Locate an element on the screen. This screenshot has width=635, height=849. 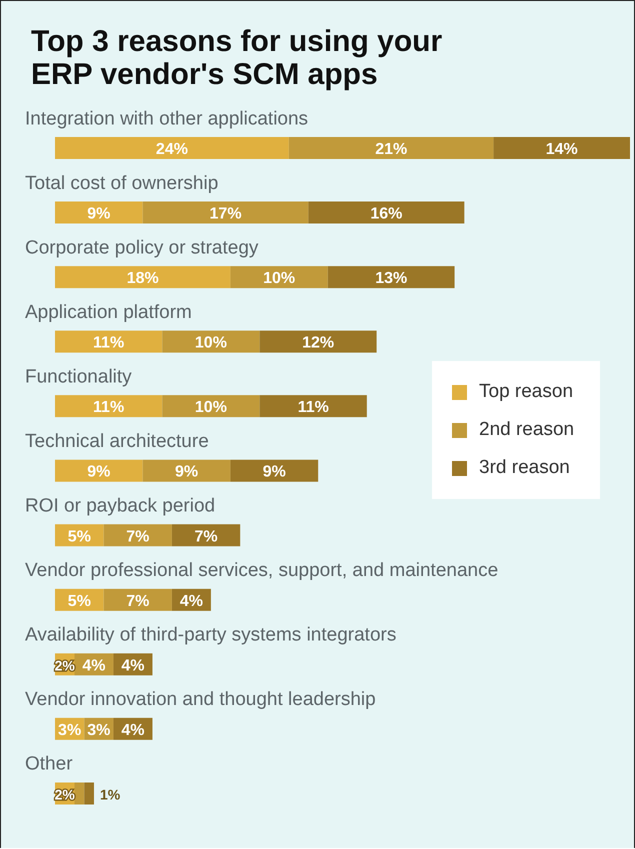
data-label: 14% is located at coordinates (562, 149).